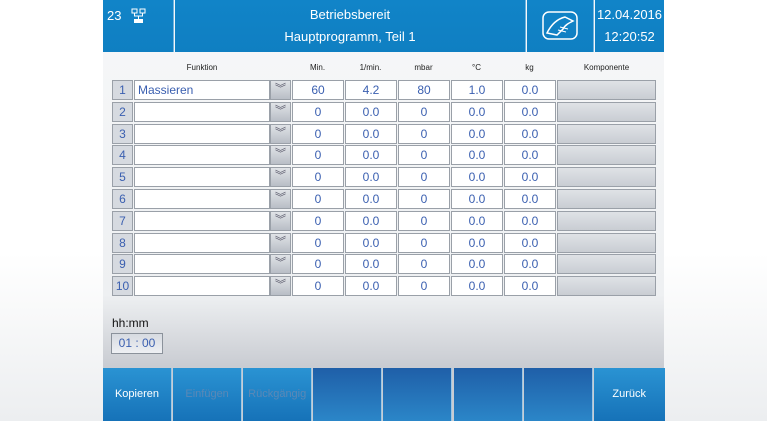  Describe the element at coordinates (629, 394) in the screenshot. I see `button-zurueck: Zurück` at that location.